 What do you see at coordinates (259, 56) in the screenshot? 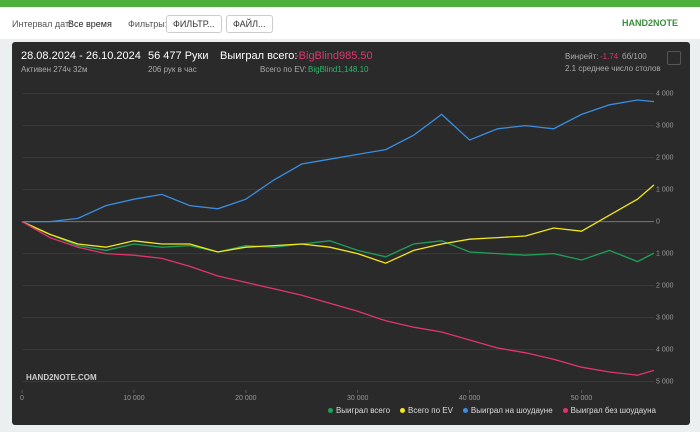
I see `won-label: Выиграл всего:` at bounding box center [259, 56].